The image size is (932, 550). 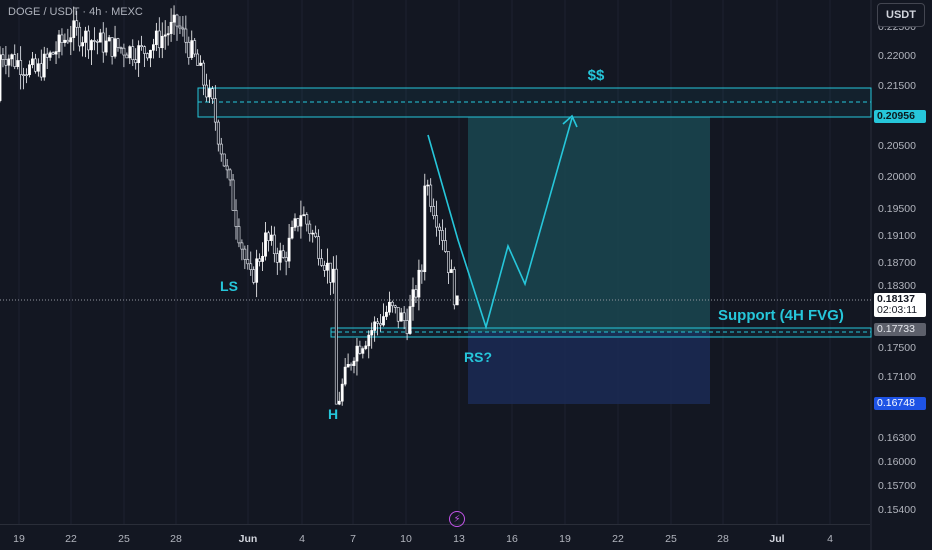 I want to click on price-tick: 0.17100, so click(x=897, y=377).